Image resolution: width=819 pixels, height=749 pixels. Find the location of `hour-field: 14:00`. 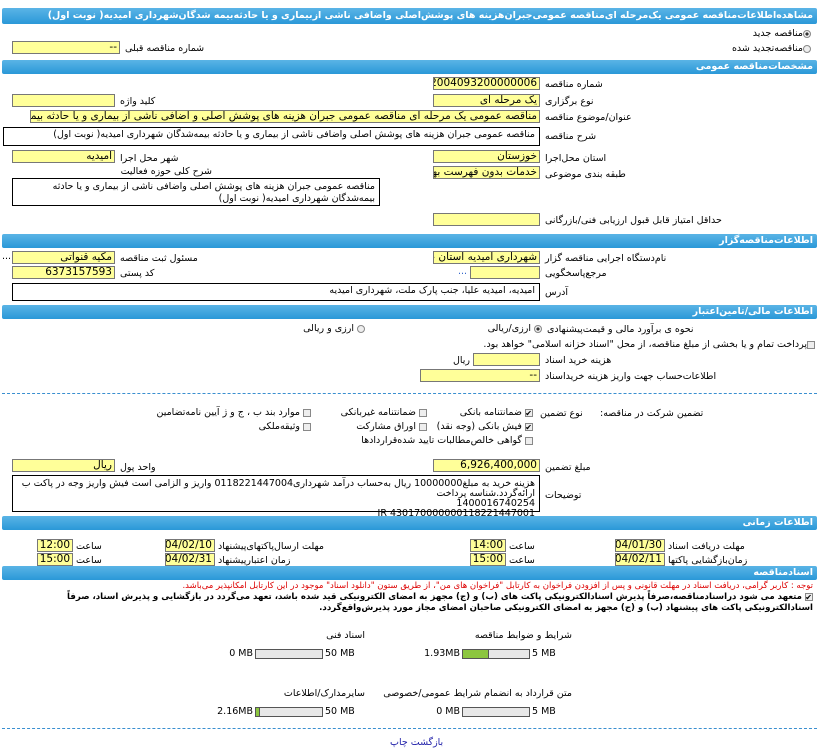

hour-field: 14:00 is located at coordinates (488, 545).